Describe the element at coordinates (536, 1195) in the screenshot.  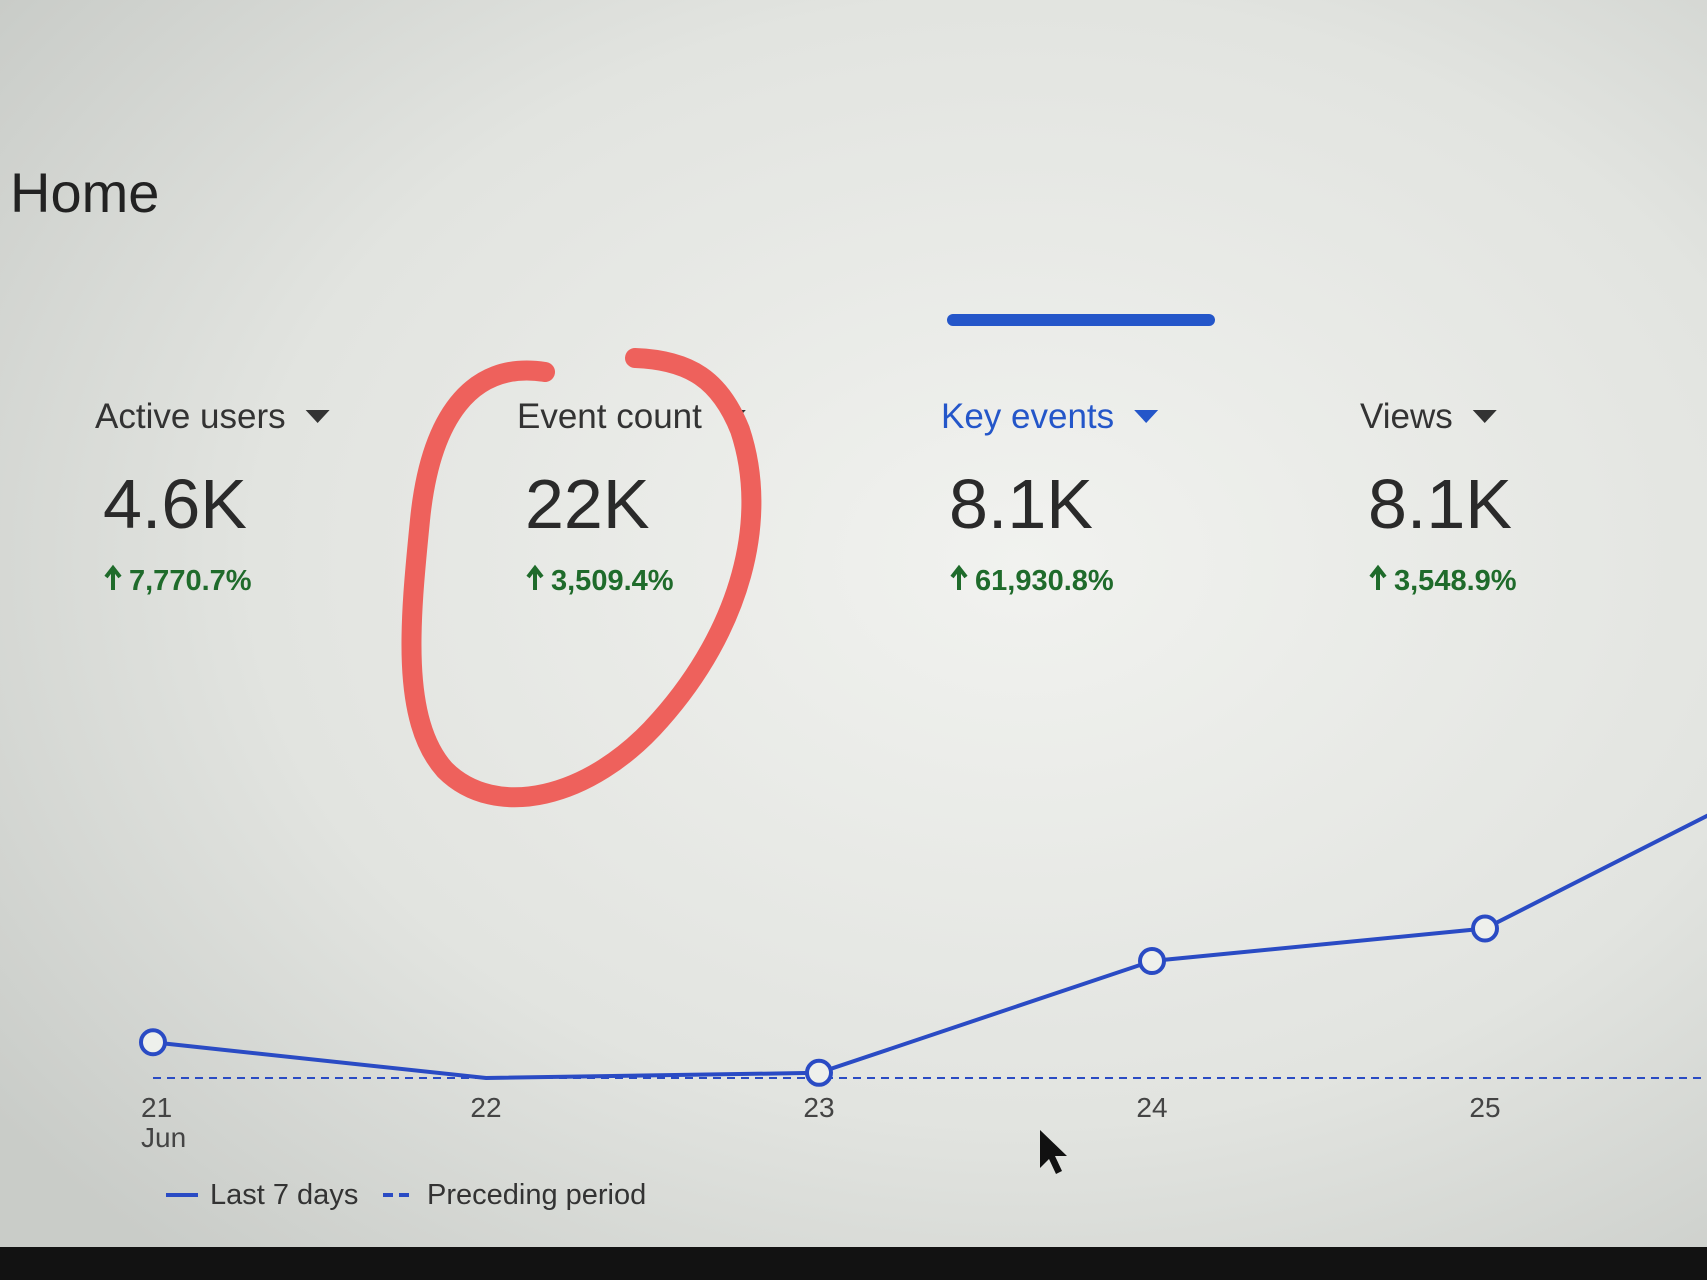
I see `legend-label: Preceding period` at that location.